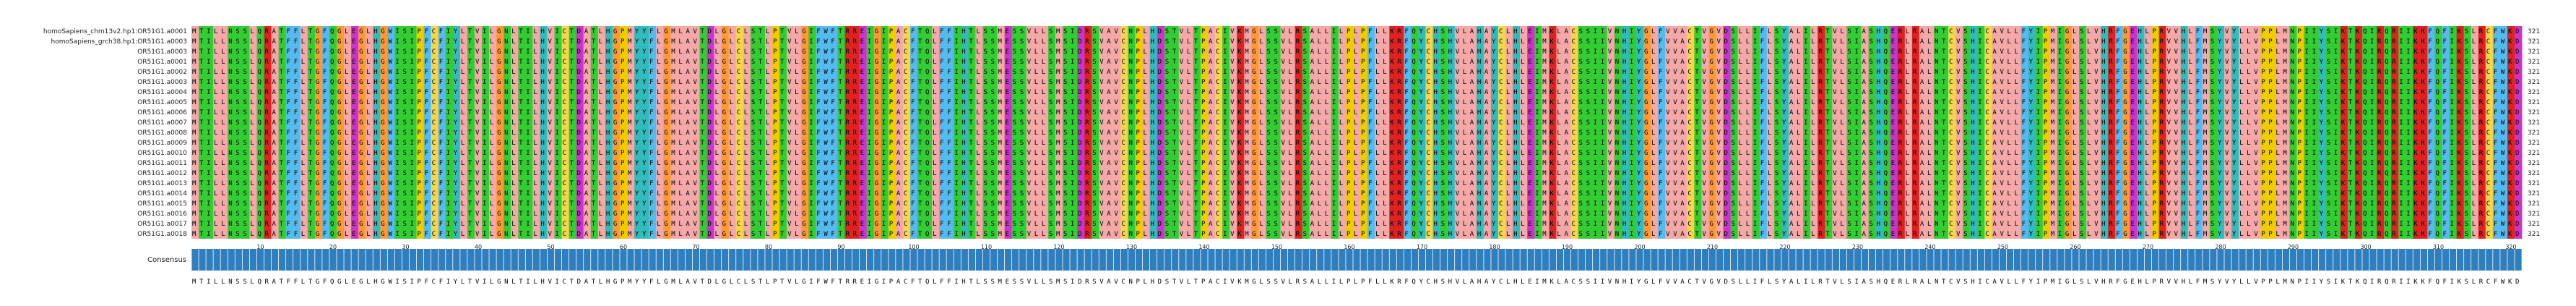 The height and width of the screenshot is (306, 2576). What do you see at coordinates (162, 102) in the screenshot?
I see `sequence-name: OR51G1.a0005` at bounding box center [162, 102].